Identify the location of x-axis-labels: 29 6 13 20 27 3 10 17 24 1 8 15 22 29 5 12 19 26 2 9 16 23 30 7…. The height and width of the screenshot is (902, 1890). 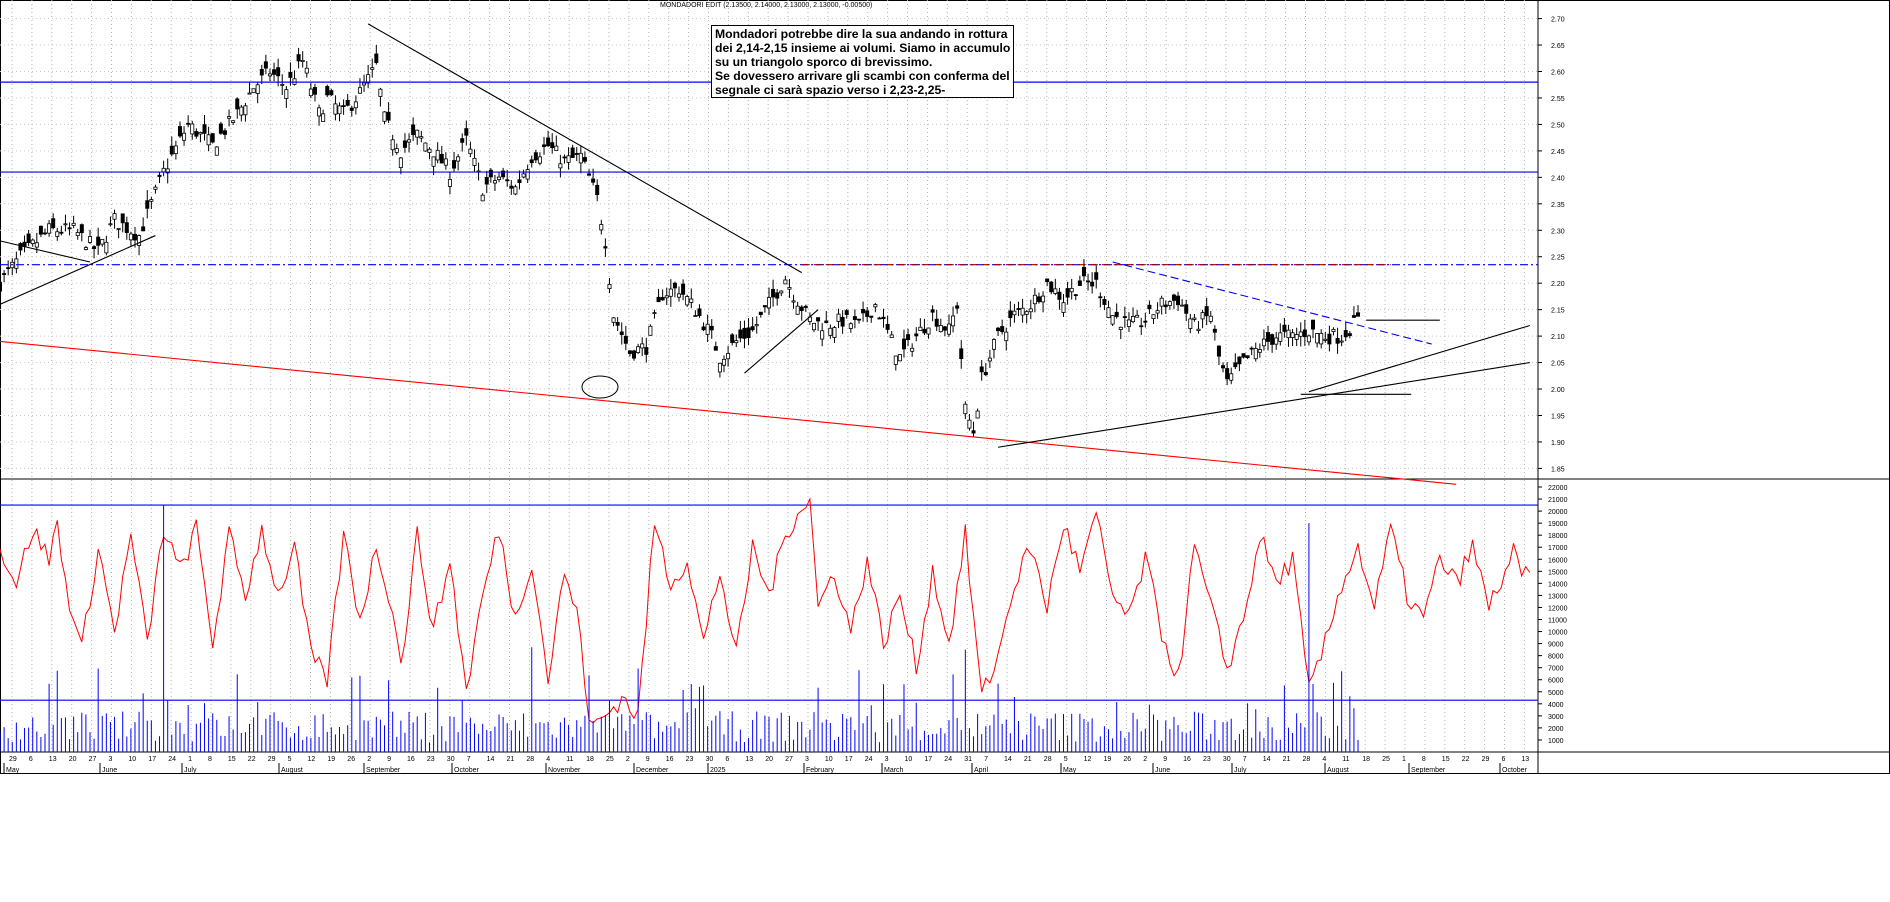
(766, 765).